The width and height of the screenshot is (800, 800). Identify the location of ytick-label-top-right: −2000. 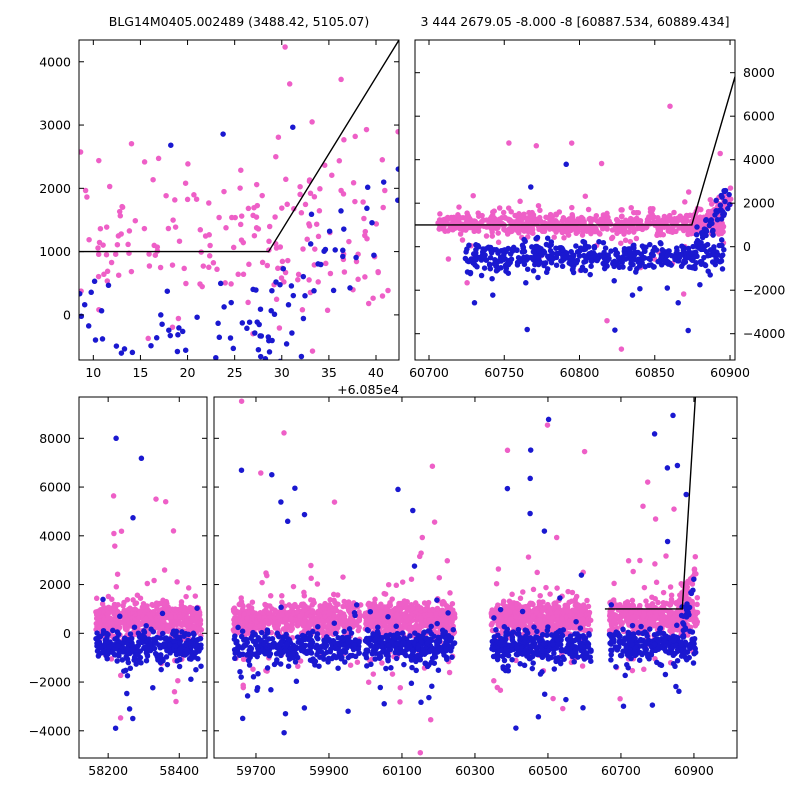
(764, 290).